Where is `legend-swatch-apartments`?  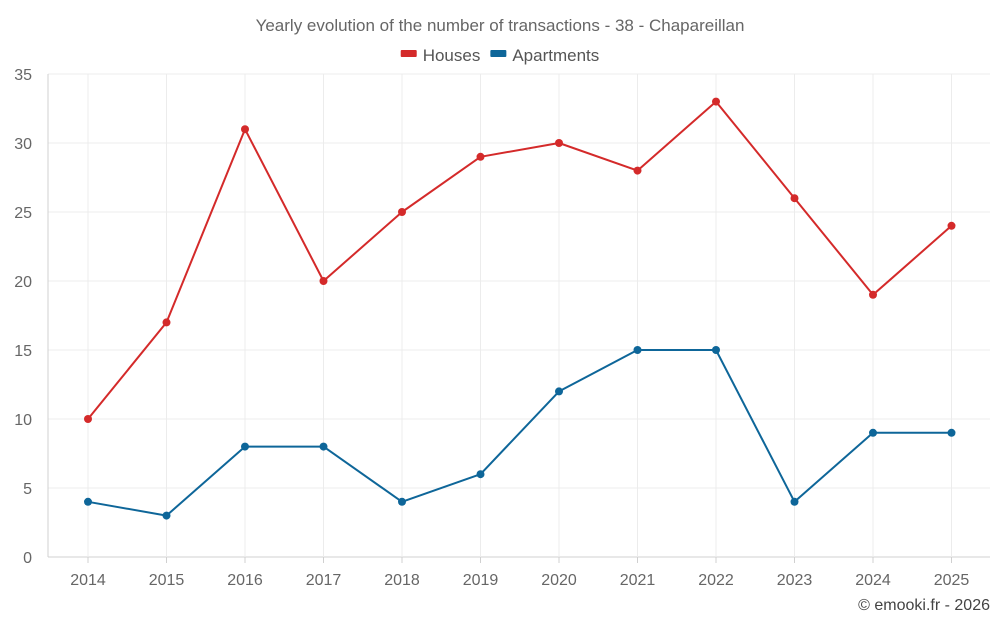
legend-swatch-apartments is located at coordinates (498, 53).